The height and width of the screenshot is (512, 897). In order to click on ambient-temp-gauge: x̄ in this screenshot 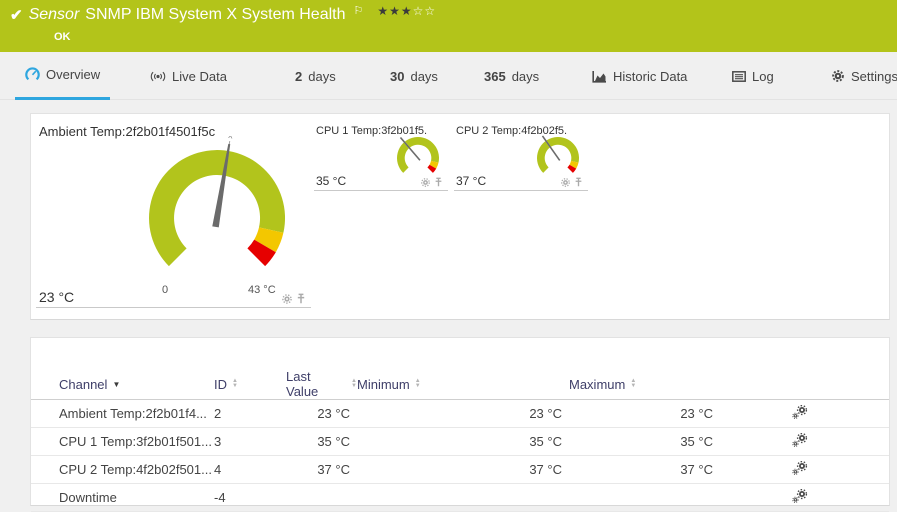, I will do `click(217, 201)`.